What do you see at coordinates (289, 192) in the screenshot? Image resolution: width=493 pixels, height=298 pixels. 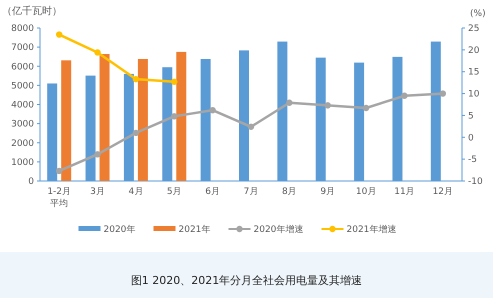 I see `x-tick-label: 8月` at bounding box center [289, 192].